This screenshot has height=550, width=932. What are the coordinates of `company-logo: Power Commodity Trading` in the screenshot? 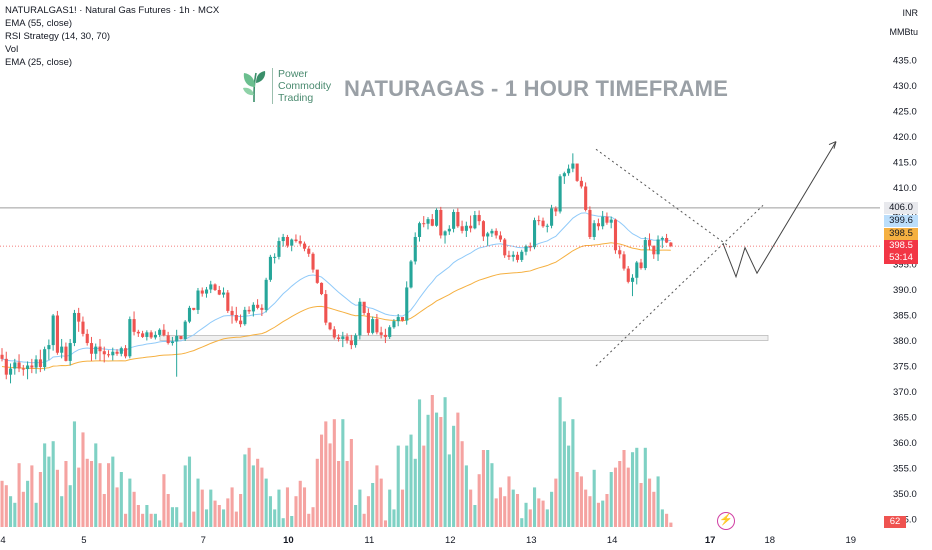 It's located at (285, 86).